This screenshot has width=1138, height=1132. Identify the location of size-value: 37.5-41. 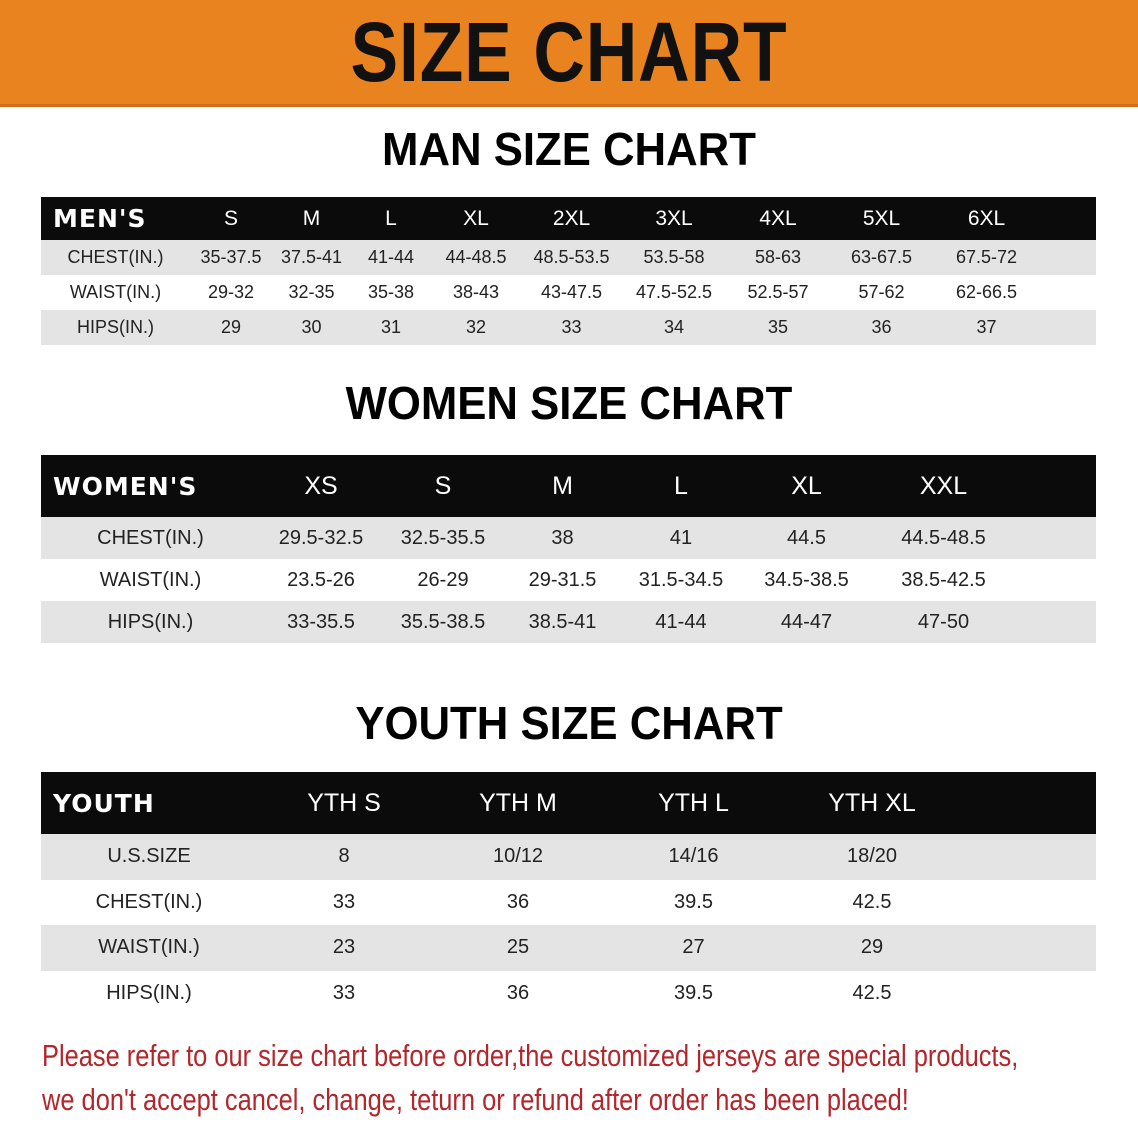
(311, 257).